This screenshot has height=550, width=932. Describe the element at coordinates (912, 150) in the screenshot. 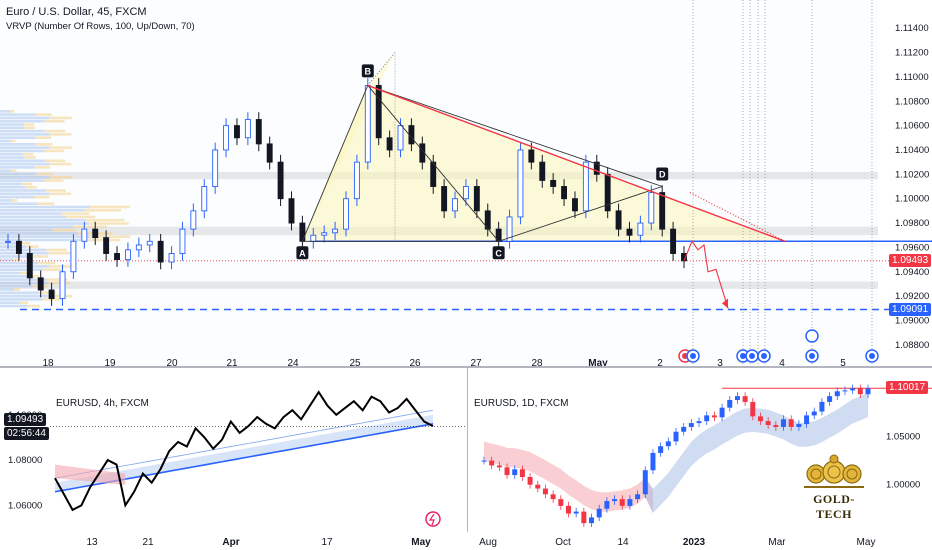

I see `y-tick-label: 1.10400` at that location.